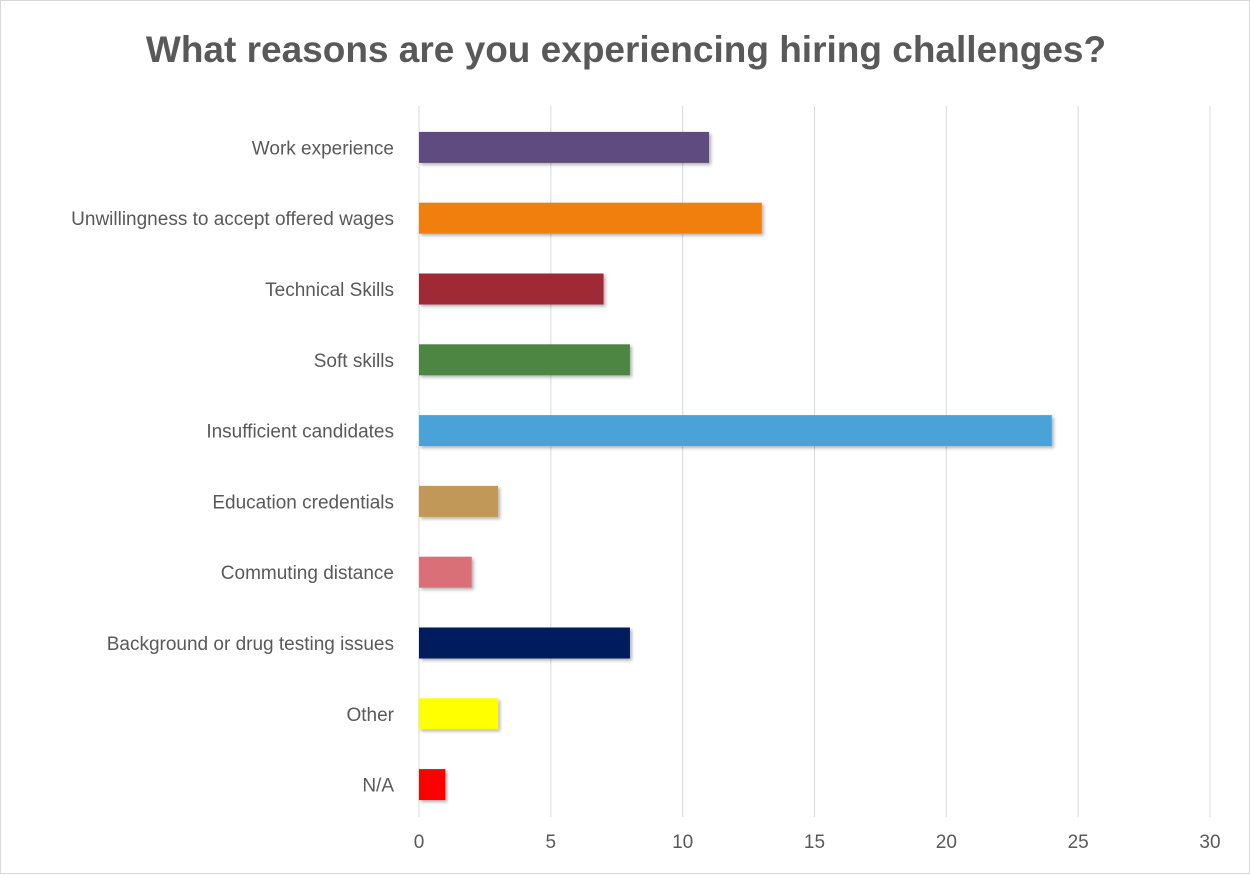 This screenshot has height=875, width=1250. What do you see at coordinates (329, 290) in the screenshot?
I see `category-label: Technical Skills` at bounding box center [329, 290].